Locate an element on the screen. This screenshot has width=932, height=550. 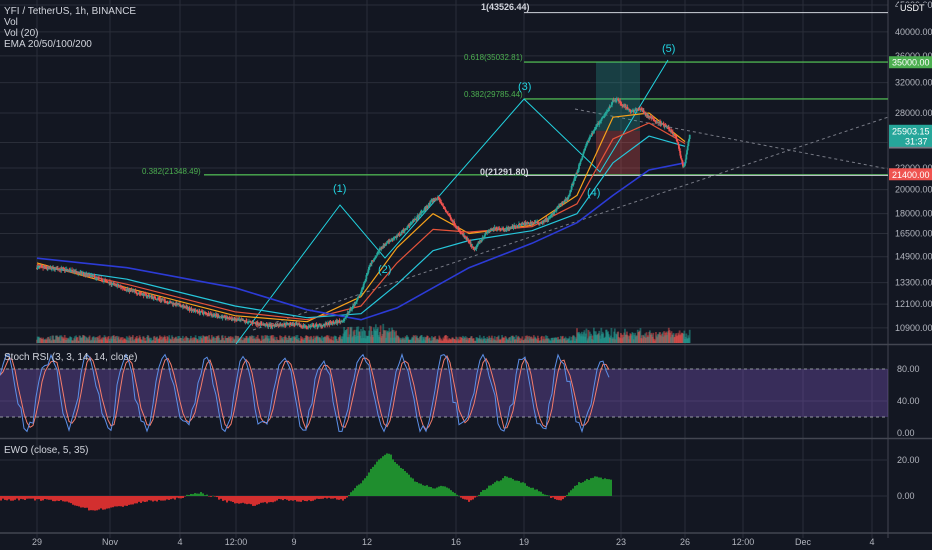
time-tick-label: Dec is located at coordinates (803, 542).